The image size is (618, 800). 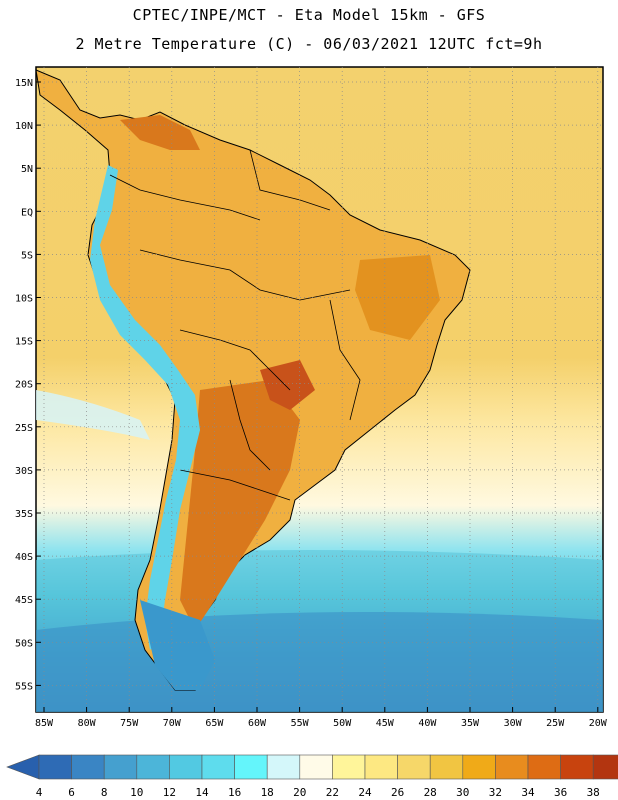 I want to click on lon-tick-label: 35W, so click(x=470, y=723).